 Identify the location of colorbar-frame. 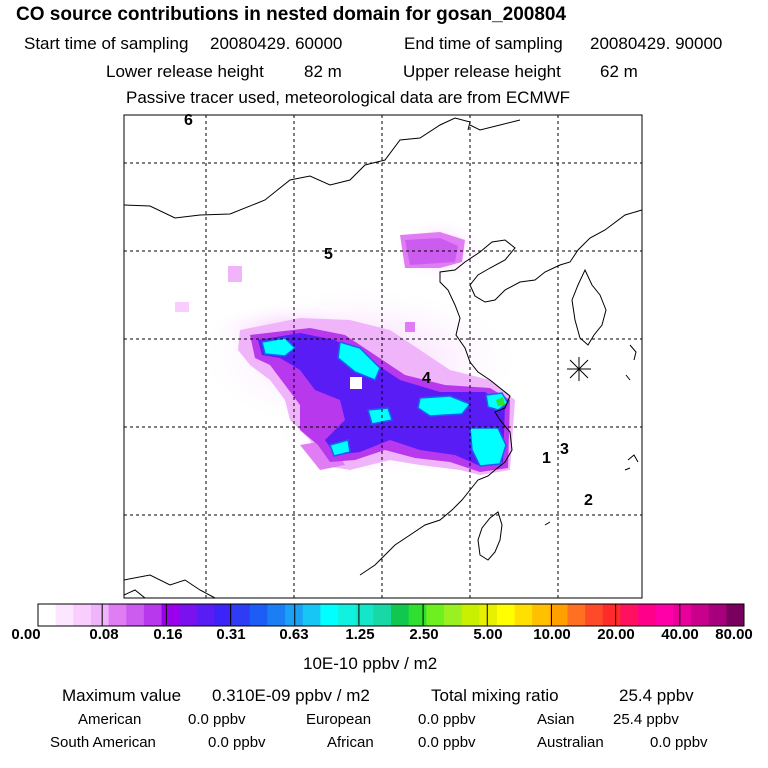
(391, 615).